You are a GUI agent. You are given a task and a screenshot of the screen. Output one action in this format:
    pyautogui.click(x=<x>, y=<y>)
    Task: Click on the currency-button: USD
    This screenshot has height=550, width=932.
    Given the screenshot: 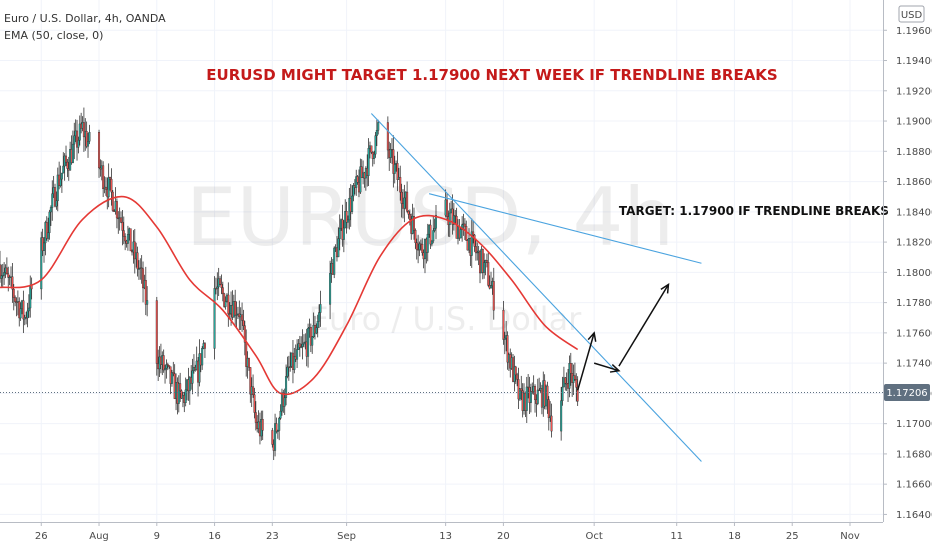 What is the action you would take?
    pyautogui.click(x=911, y=14)
    